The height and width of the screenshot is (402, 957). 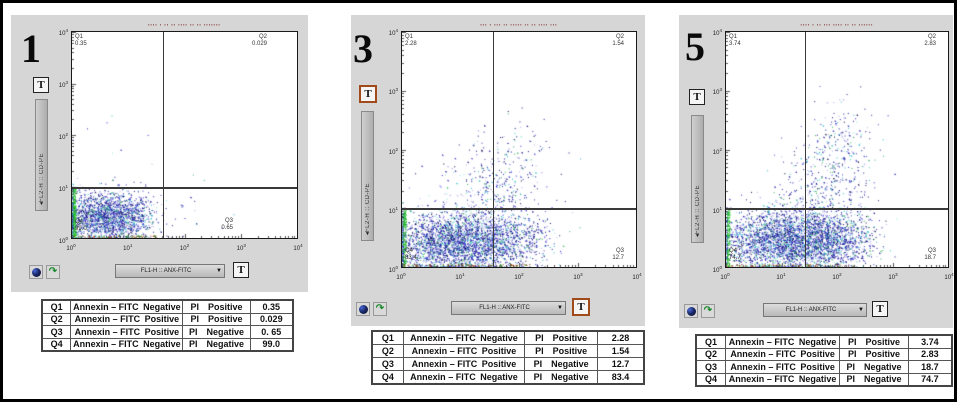 I want to click on quadrant-label-q2: Q2 0.029, so click(x=259, y=41).